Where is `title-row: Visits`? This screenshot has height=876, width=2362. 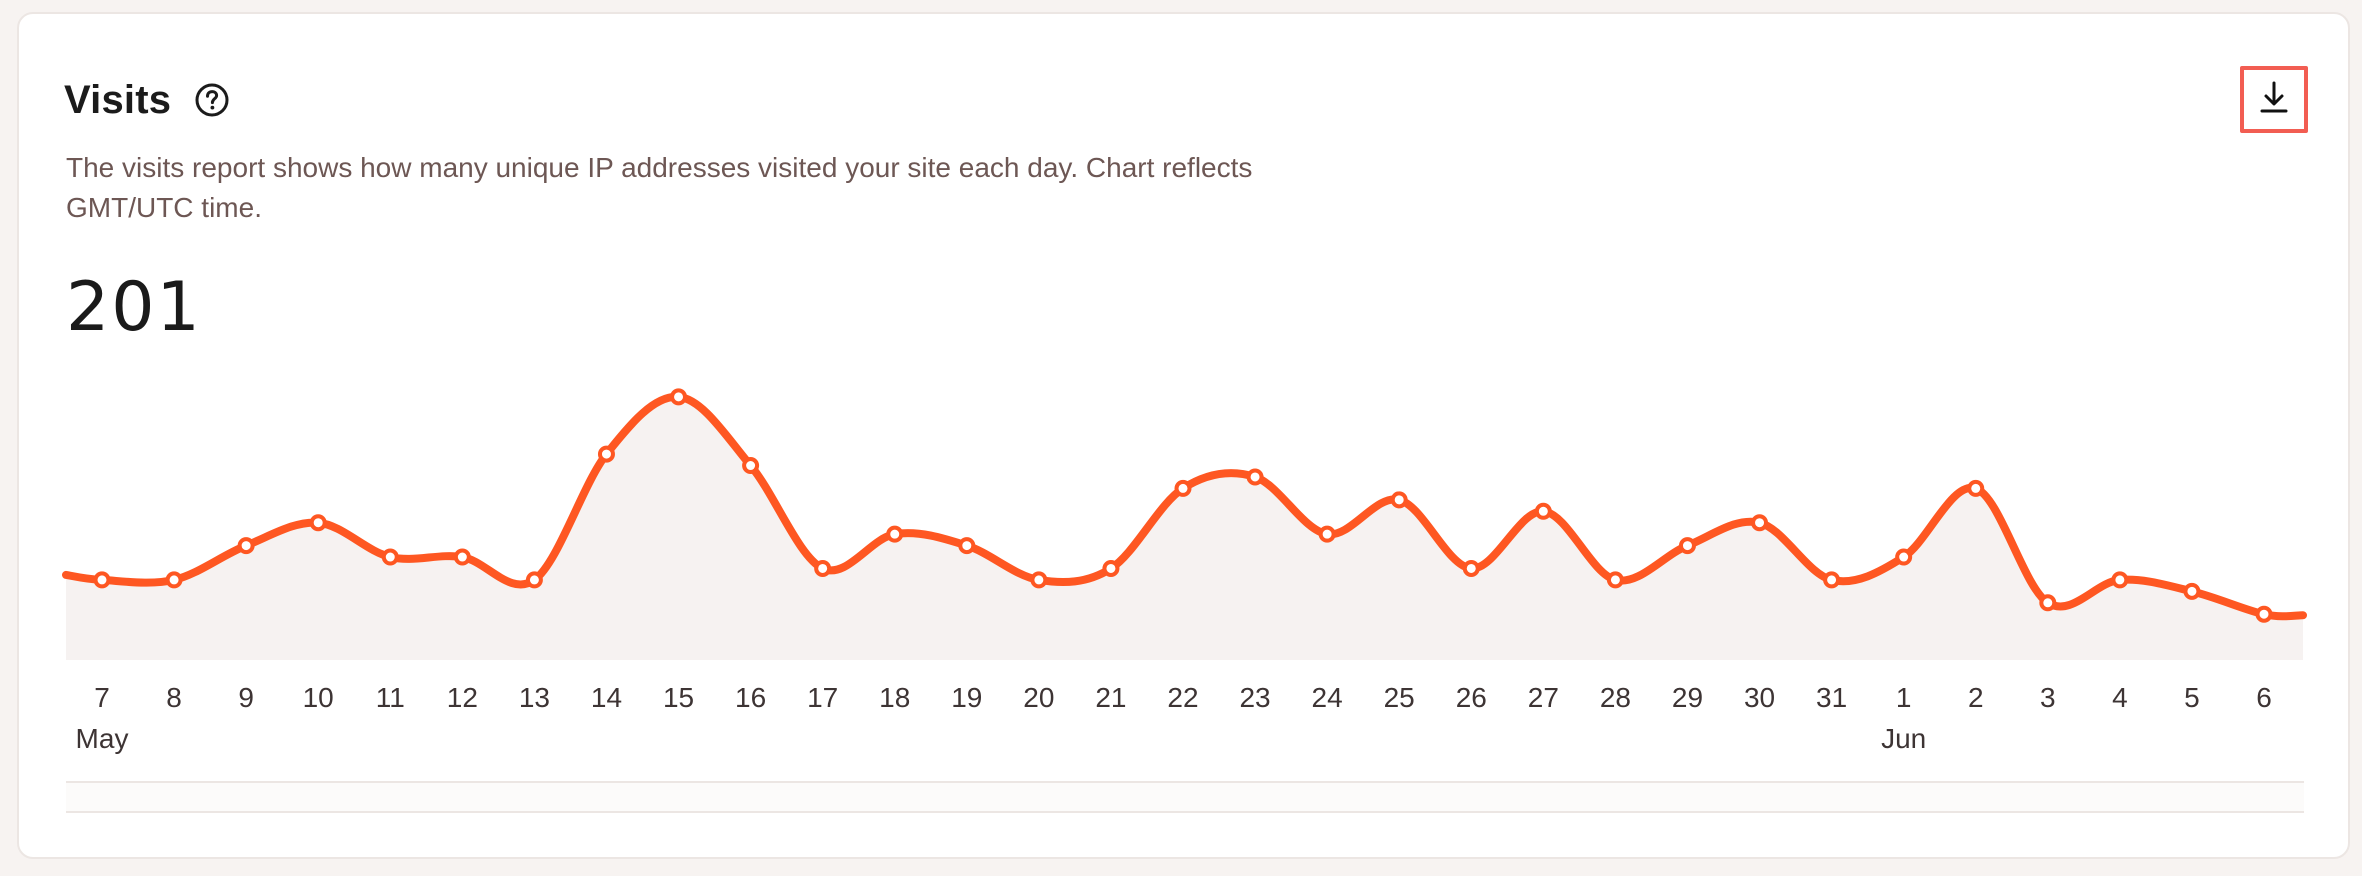
title-row: Visits is located at coordinates (147, 100).